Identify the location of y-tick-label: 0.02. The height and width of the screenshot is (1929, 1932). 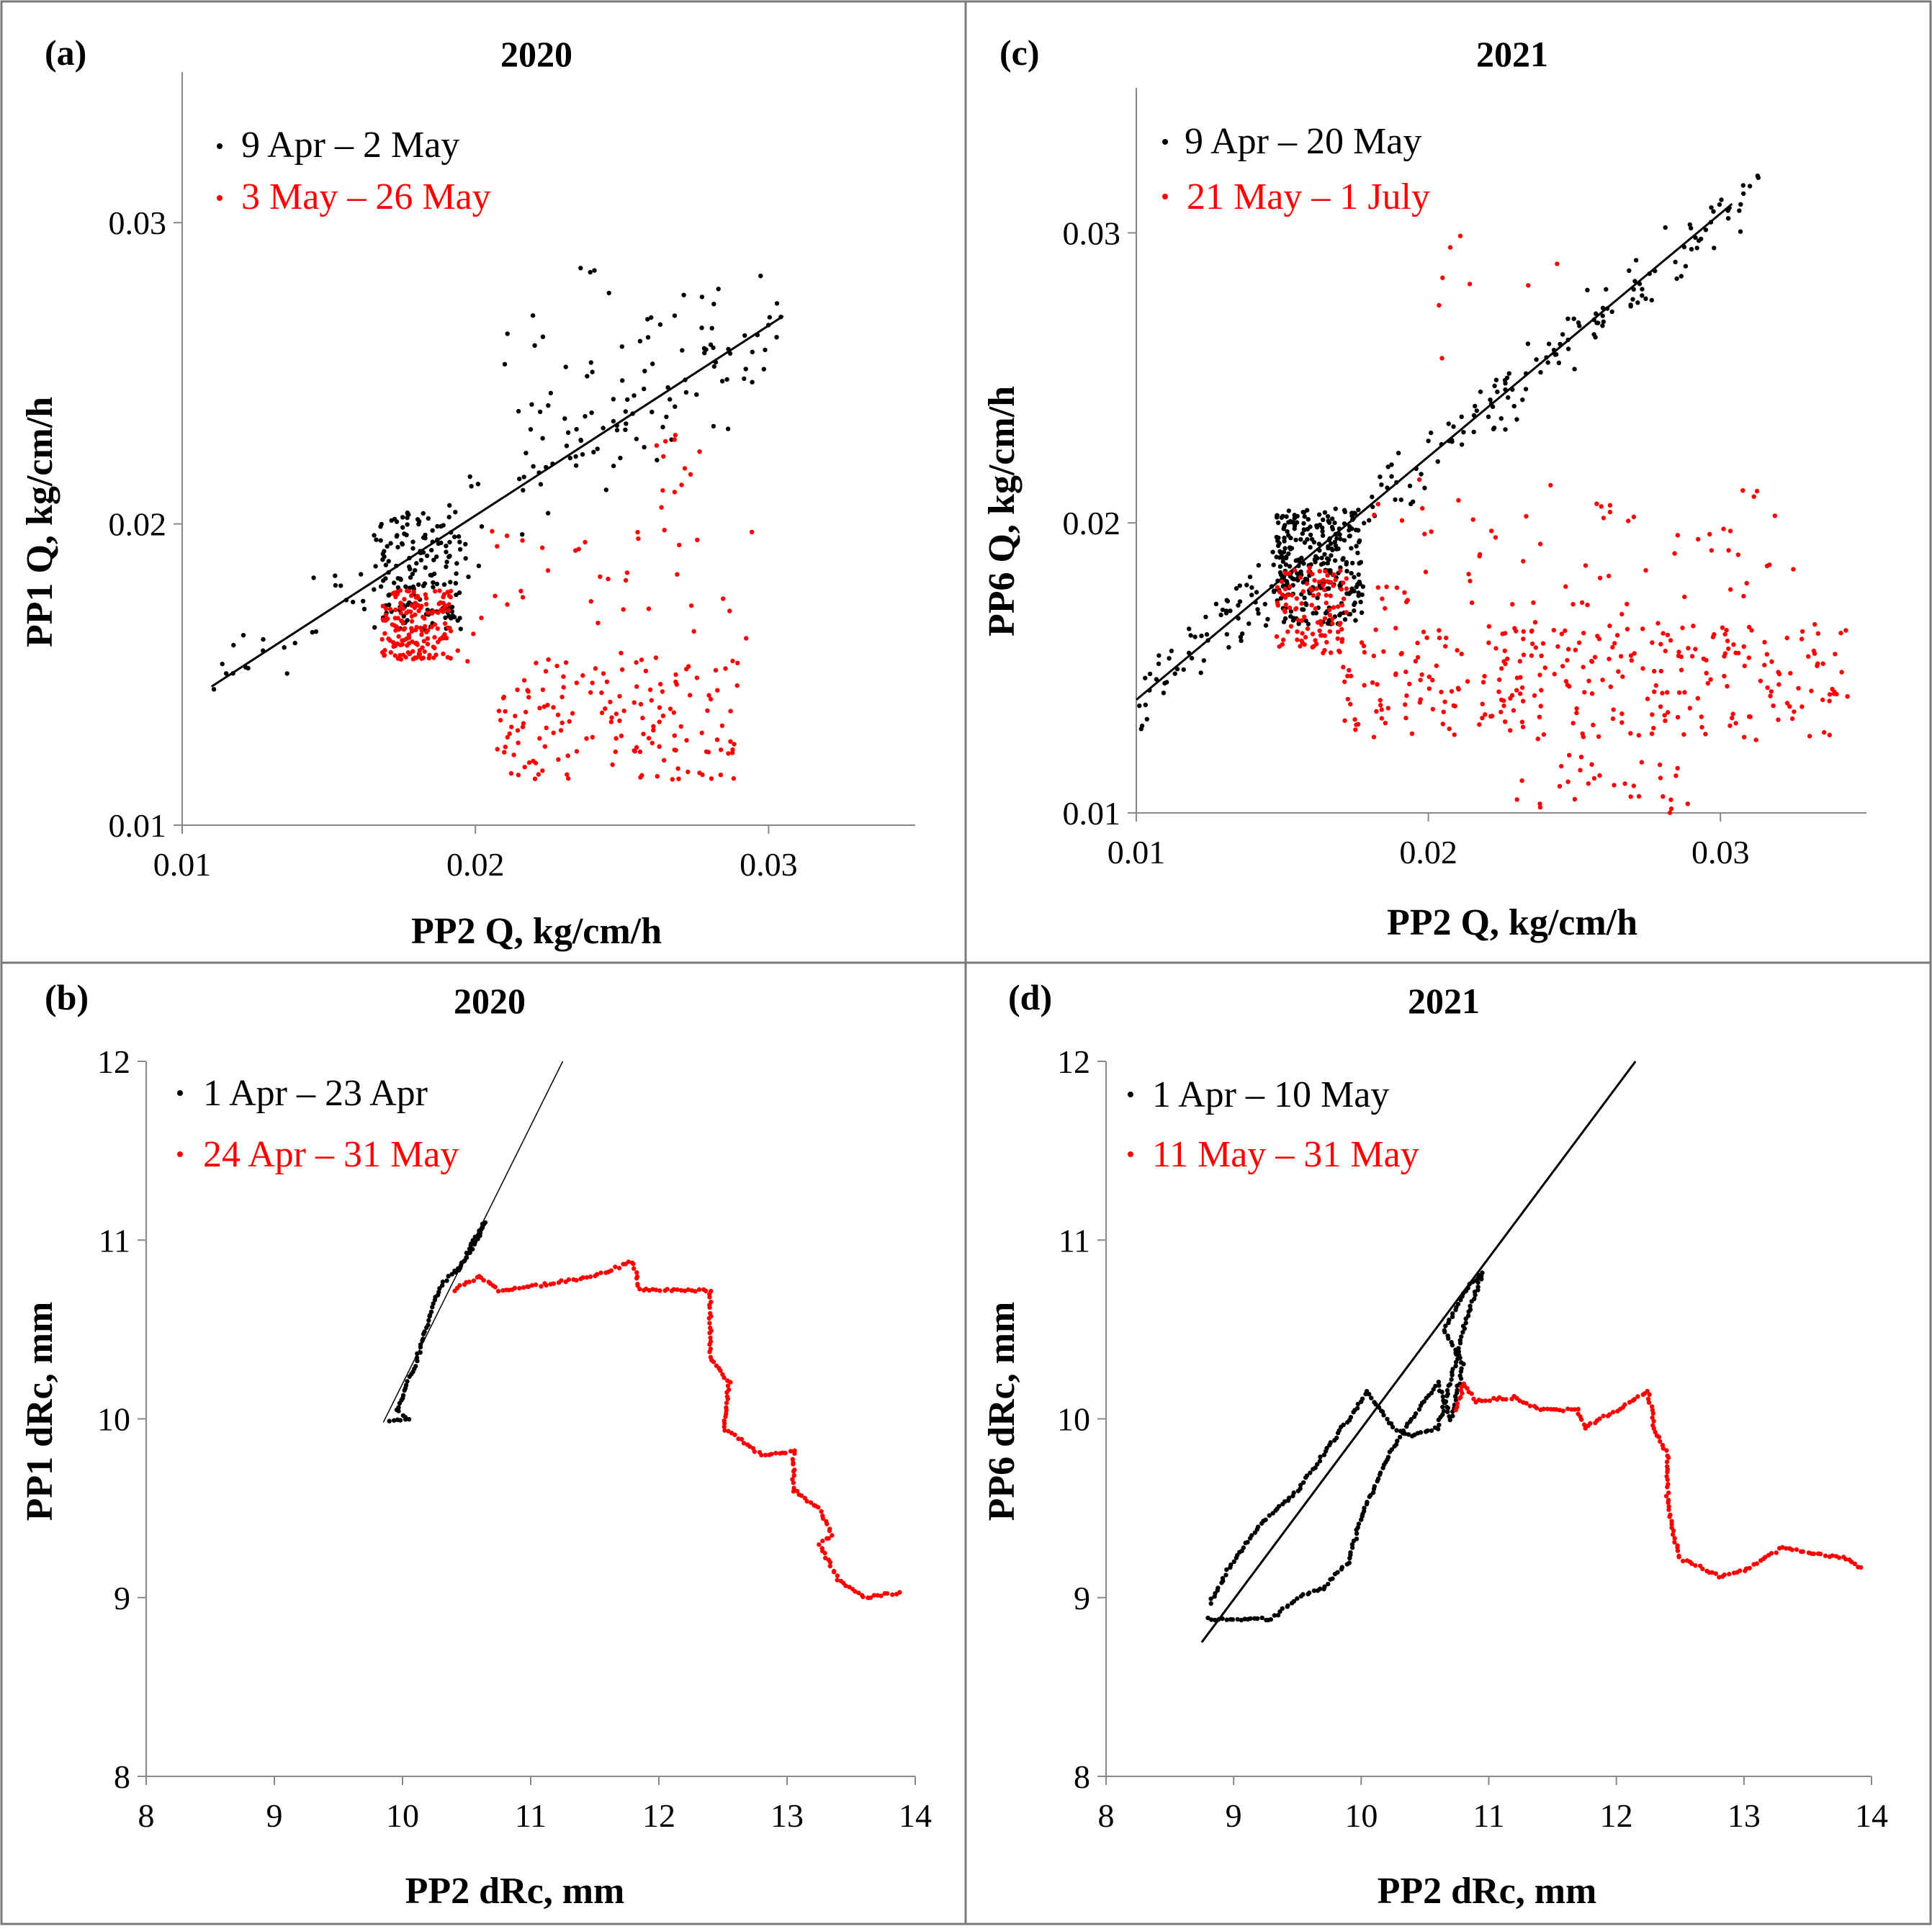
(138, 524).